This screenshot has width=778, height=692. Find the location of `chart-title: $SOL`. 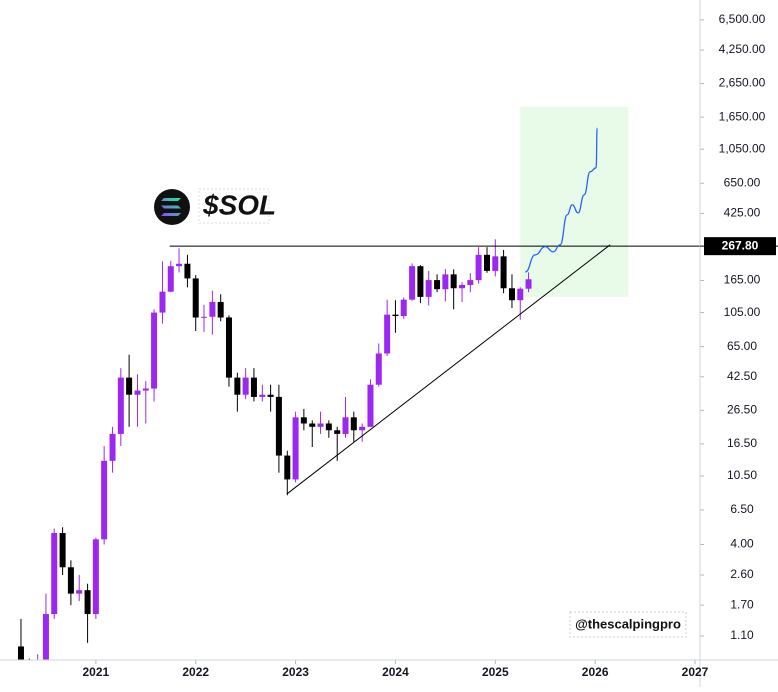

chart-title: $SOL is located at coordinates (239, 204).